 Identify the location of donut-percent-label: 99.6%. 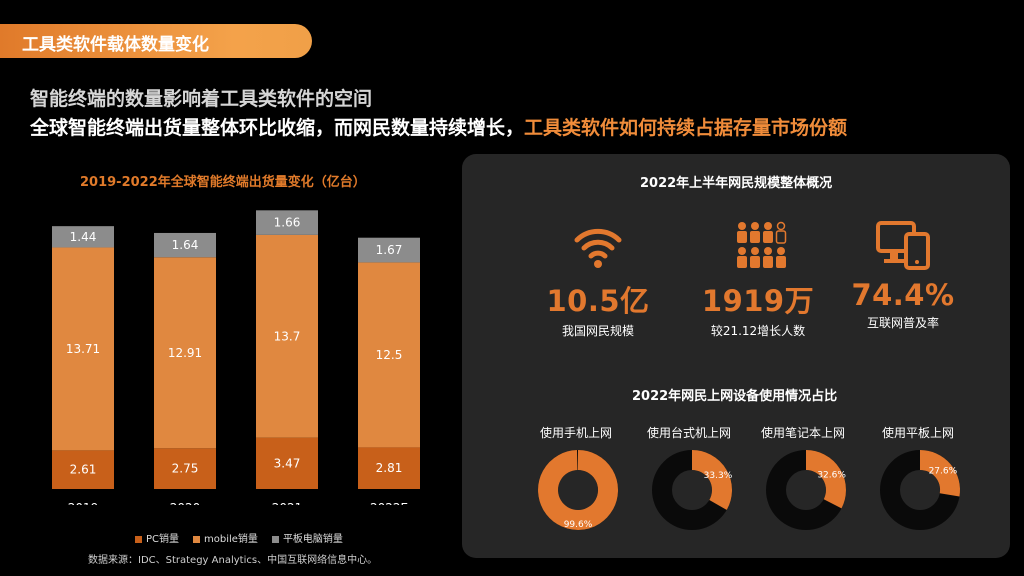
(578, 525).